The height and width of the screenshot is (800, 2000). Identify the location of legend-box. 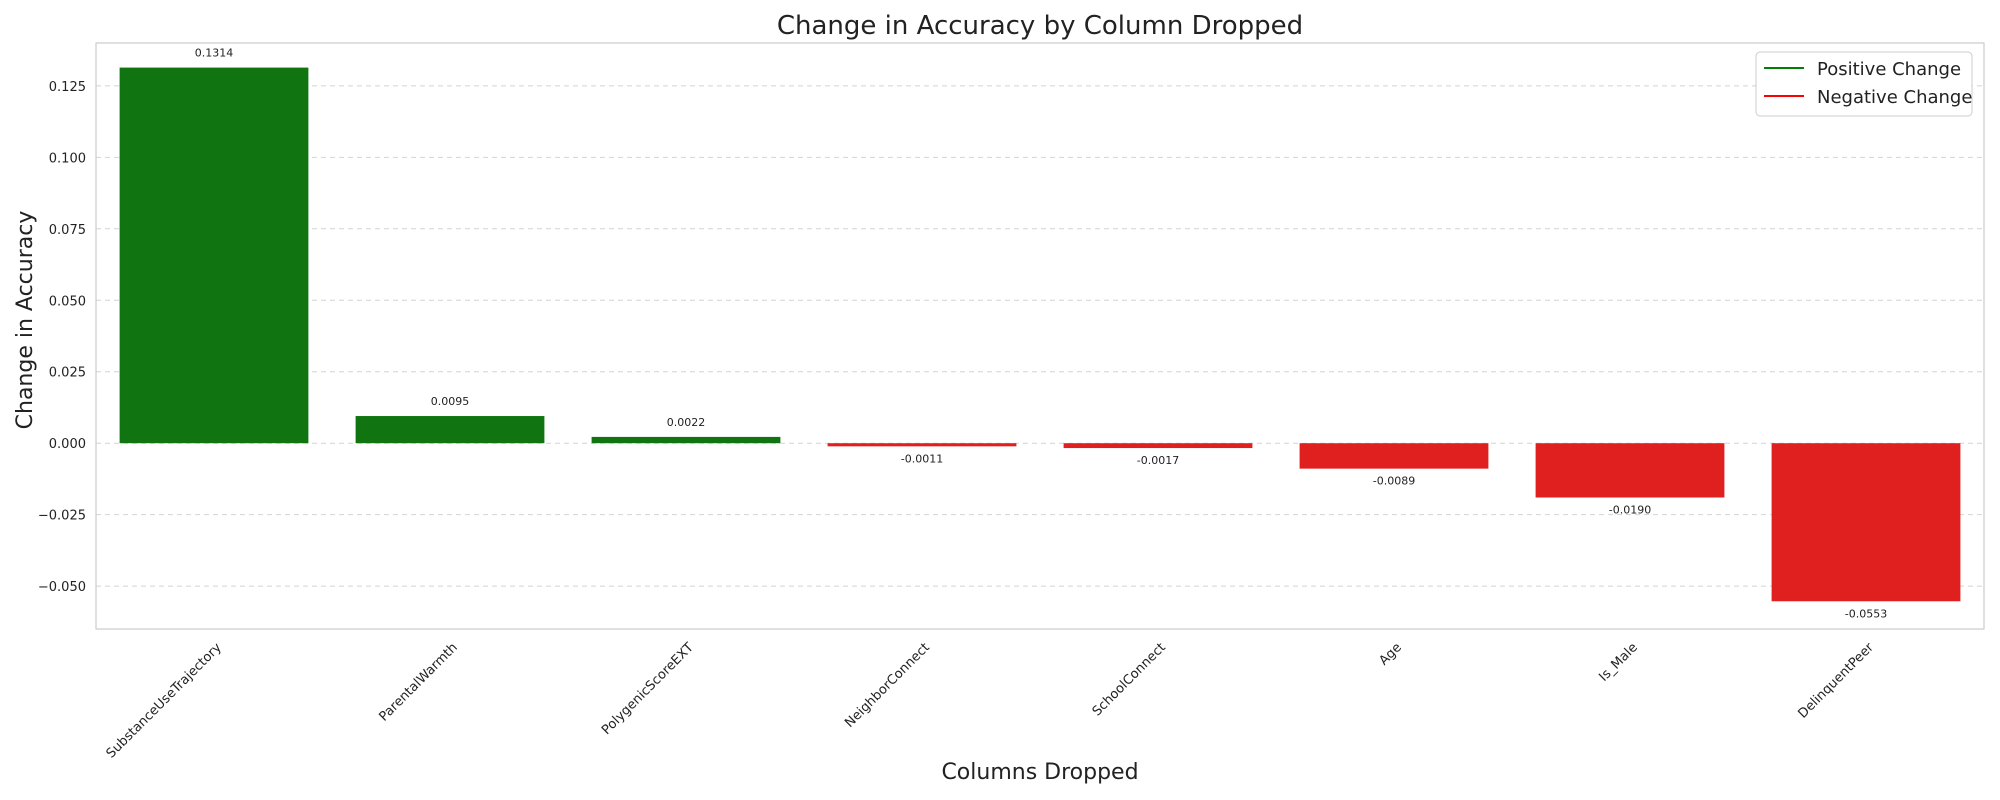
(1864, 84).